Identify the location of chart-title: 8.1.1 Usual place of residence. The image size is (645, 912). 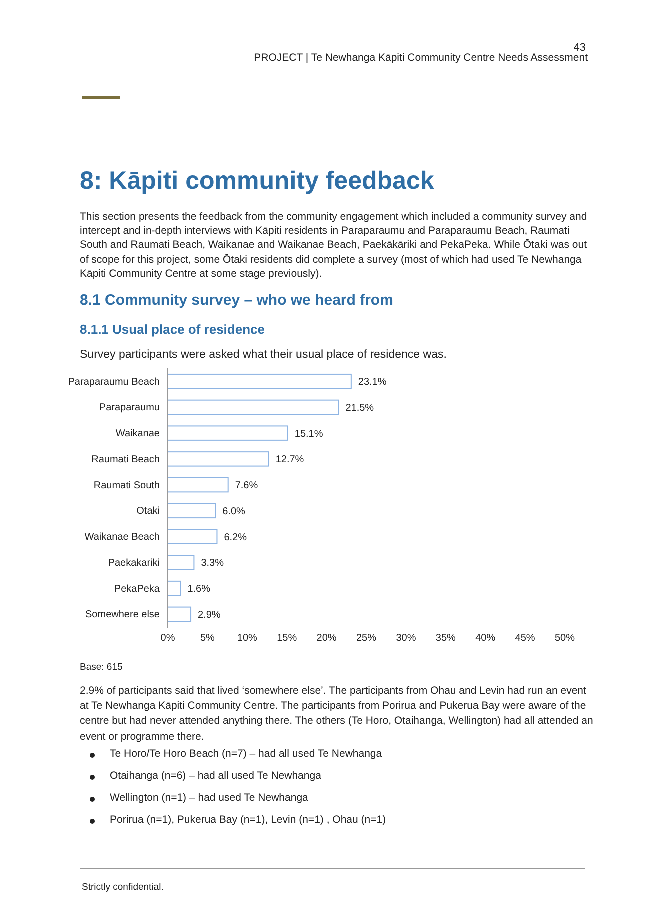
(173, 329).